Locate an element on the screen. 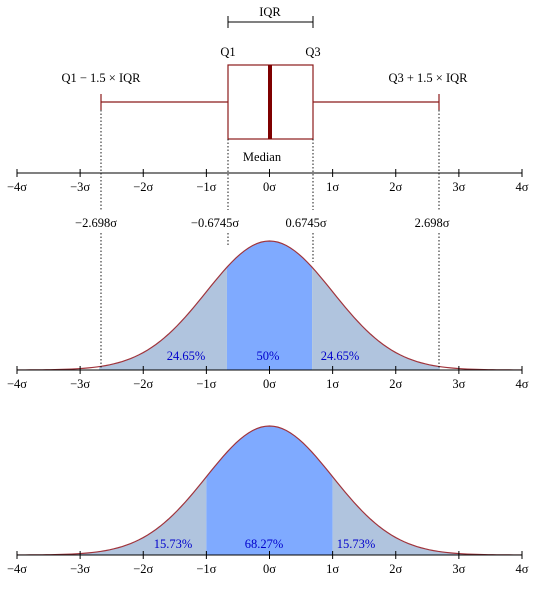  curve1-fill-center is located at coordinates (269, 305).